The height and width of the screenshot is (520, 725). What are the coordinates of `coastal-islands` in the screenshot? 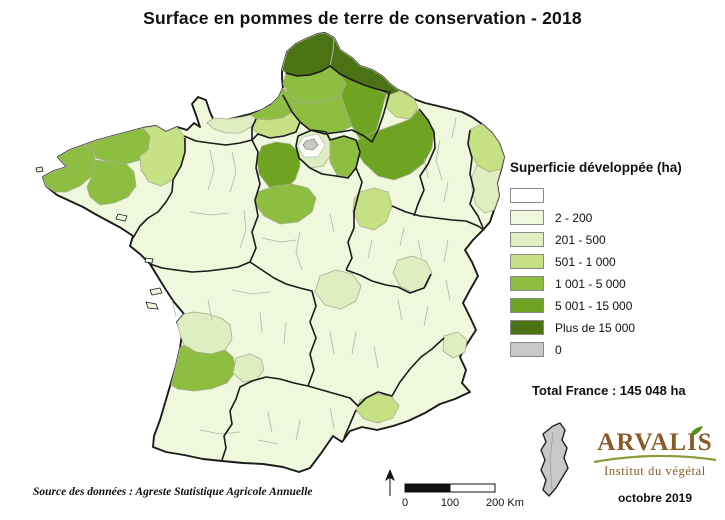 It's located at (99, 238).